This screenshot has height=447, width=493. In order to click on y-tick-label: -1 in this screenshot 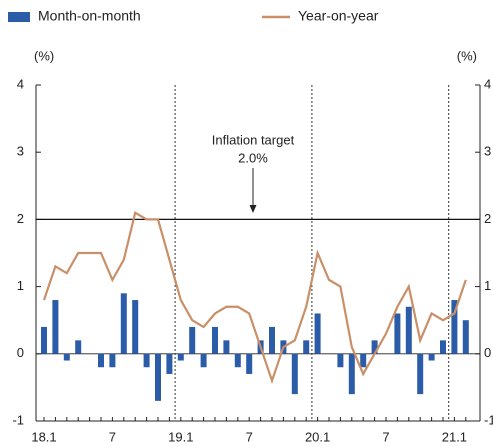, I will do `click(18, 419)`.